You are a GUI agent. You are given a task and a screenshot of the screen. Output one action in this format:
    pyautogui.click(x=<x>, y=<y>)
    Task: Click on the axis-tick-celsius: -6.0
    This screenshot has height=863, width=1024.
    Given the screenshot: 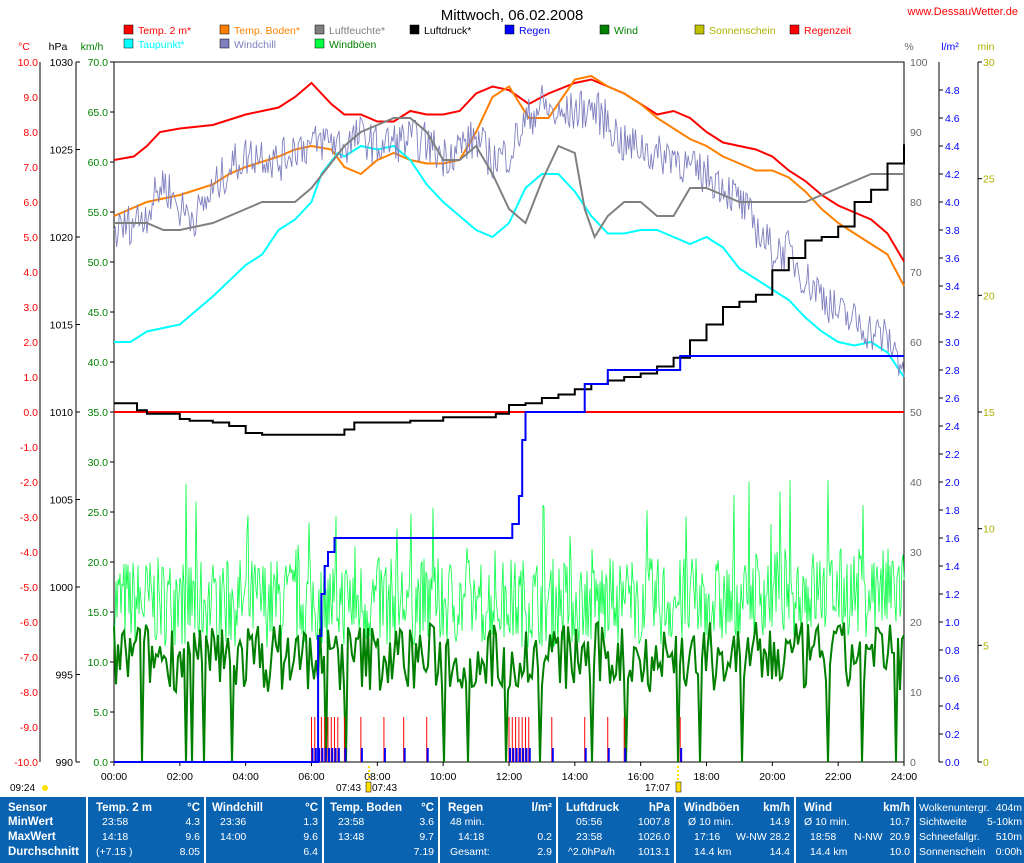 What is the action you would take?
    pyautogui.click(x=29, y=623)
    